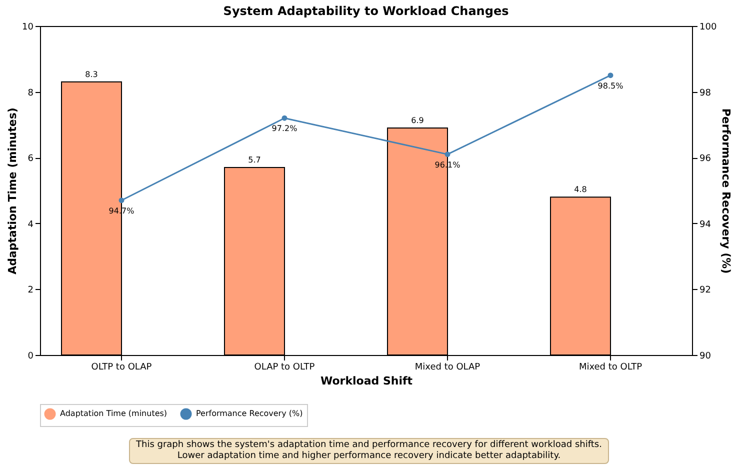 The height and width of the screenshot is (466, 738). I want to click on data-label: 97.2%, so click(285, 129).